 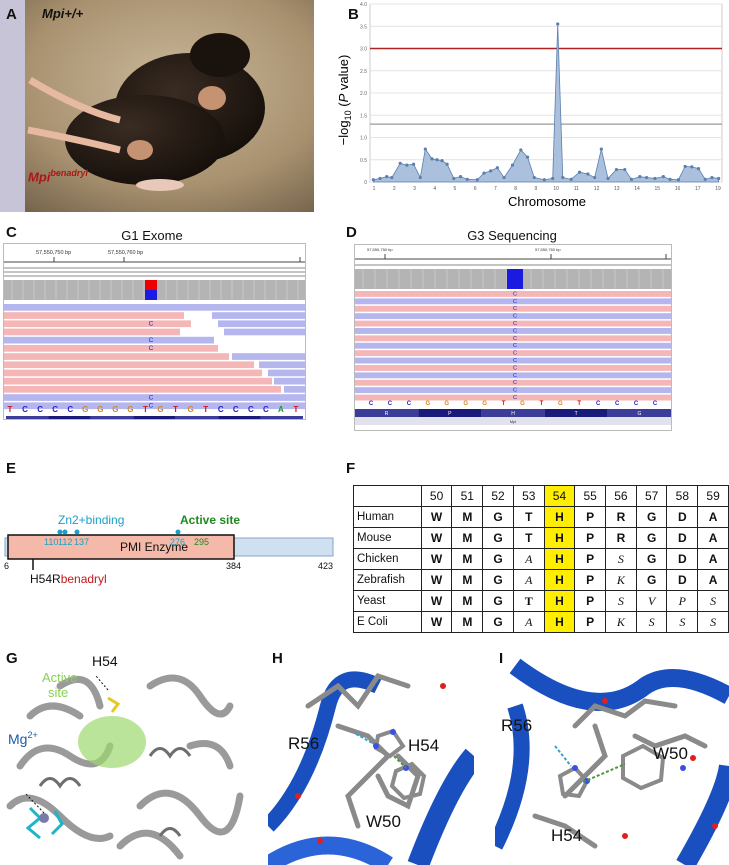 I want to click on panel-label-d: D, so click(x=351, y=232).